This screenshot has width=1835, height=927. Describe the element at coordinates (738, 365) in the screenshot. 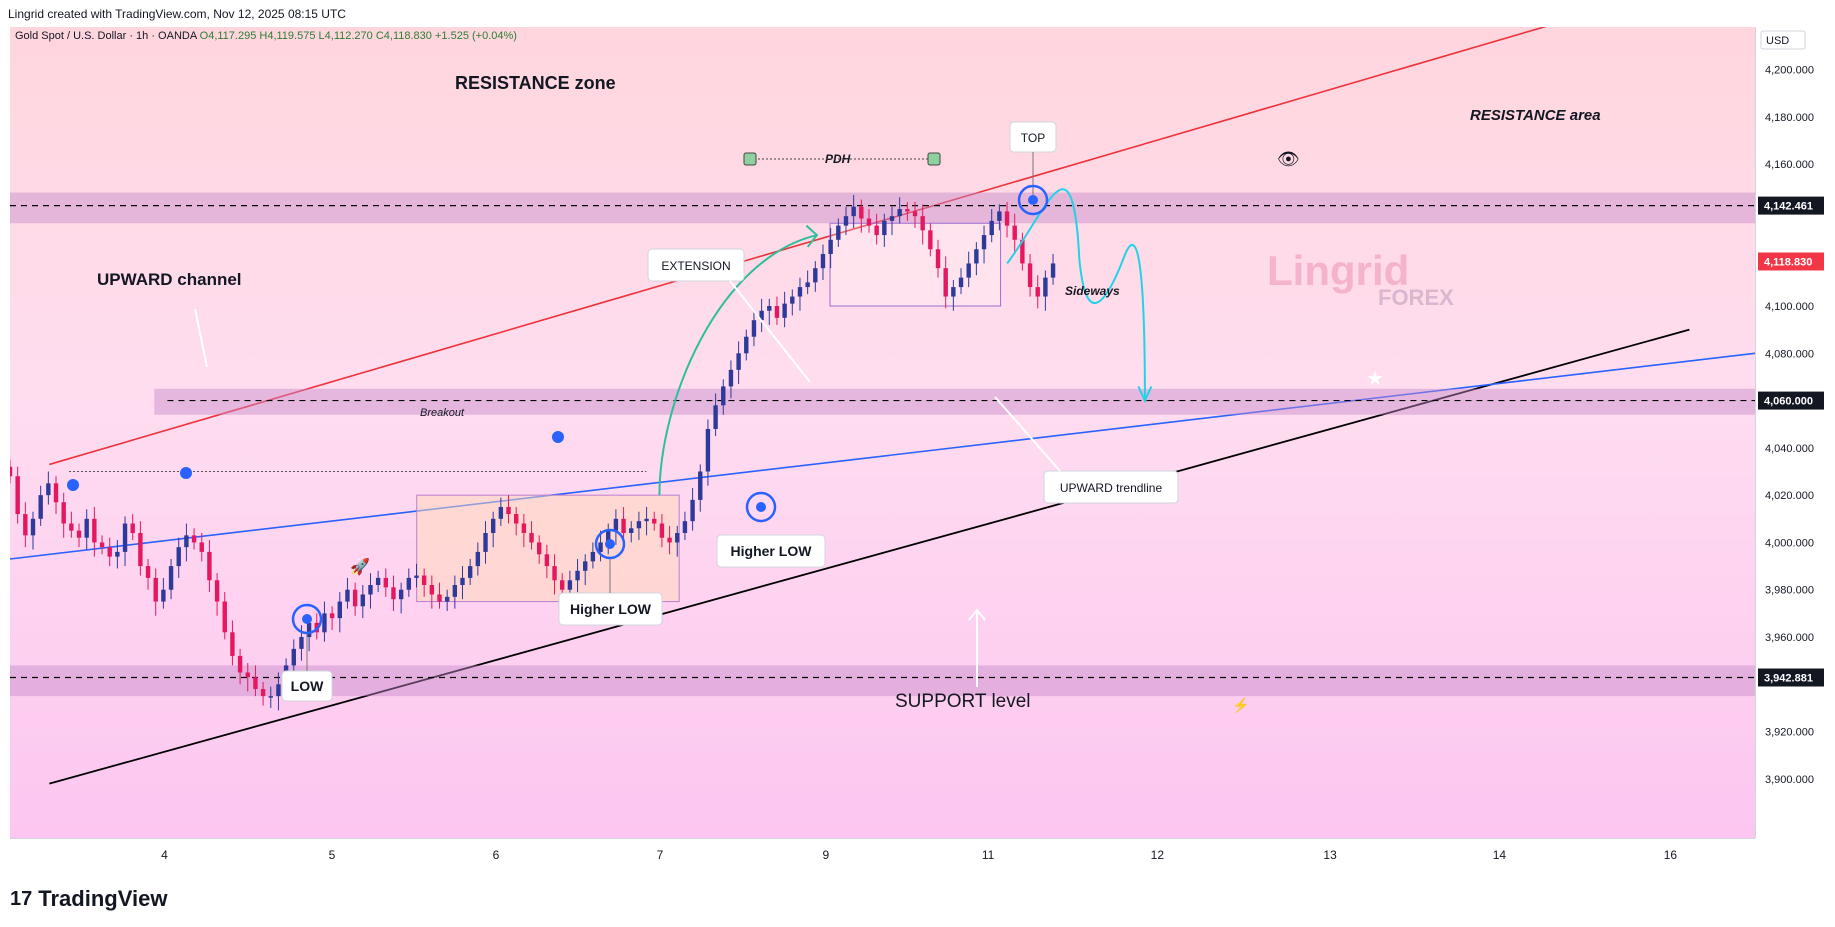

I see `extension-arrow` at that location.